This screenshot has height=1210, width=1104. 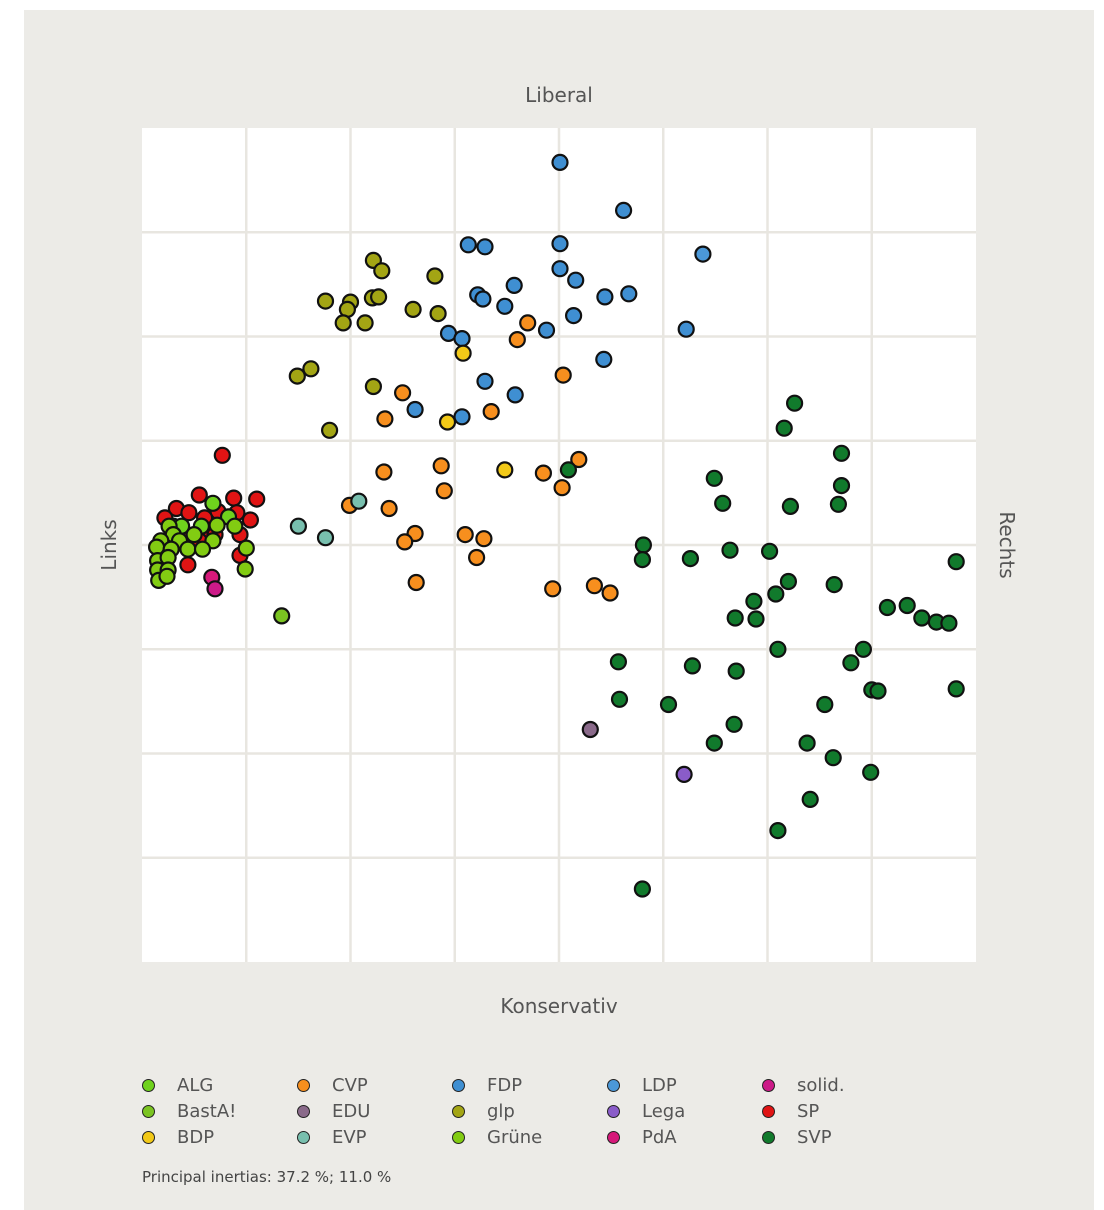 What do you see at coordinates (463, 353) in the screenshot?
I see `point-bdp` at bounding box center [463, 353].